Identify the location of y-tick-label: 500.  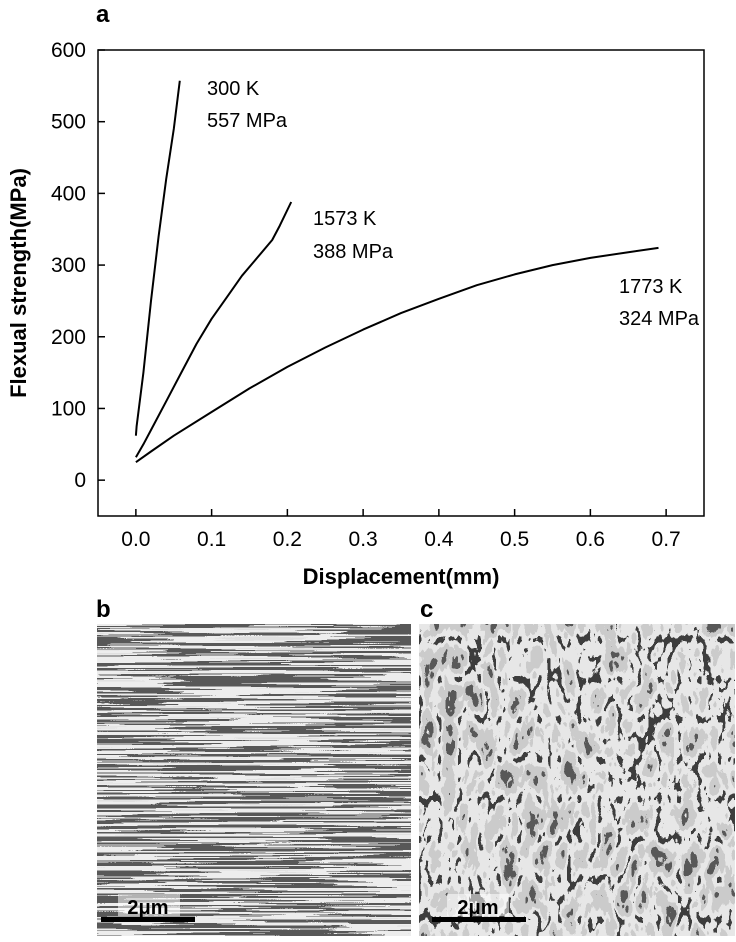
(68, 122).